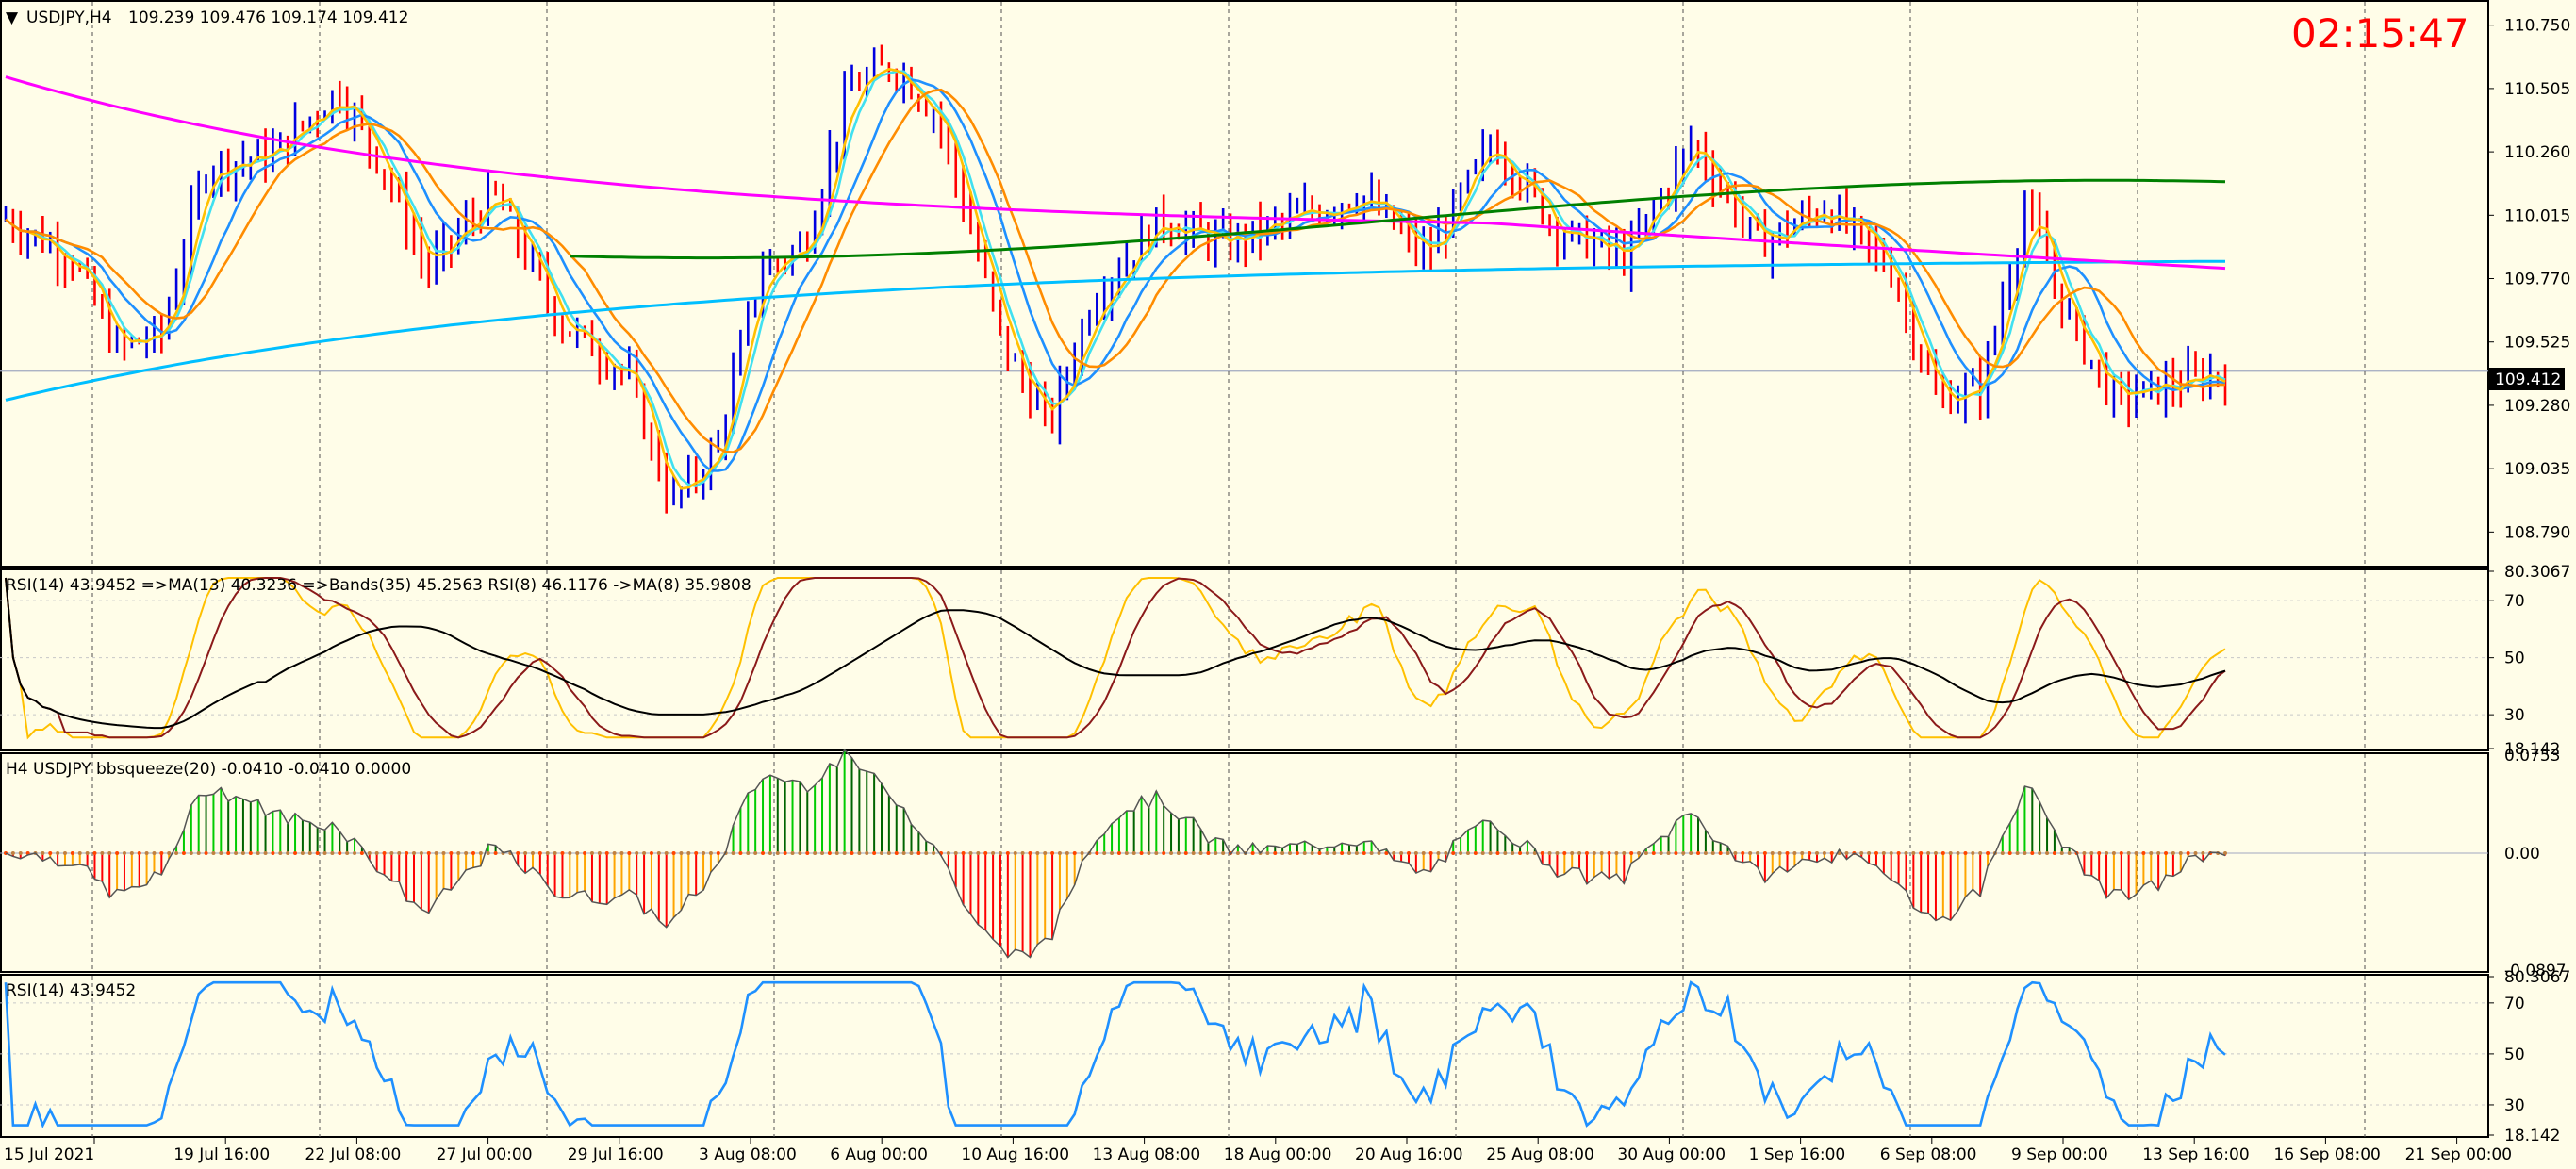  Describe the element at coordinates (2059, 1154) in the screenshot. I see `time-label: 9 Sep 00:00` at that location.